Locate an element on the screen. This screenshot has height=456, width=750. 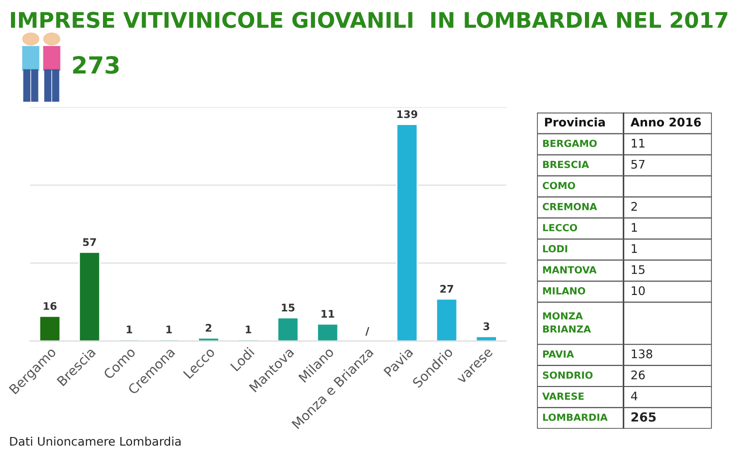
category-label: PAVIA is located at coordinates (558, 354).